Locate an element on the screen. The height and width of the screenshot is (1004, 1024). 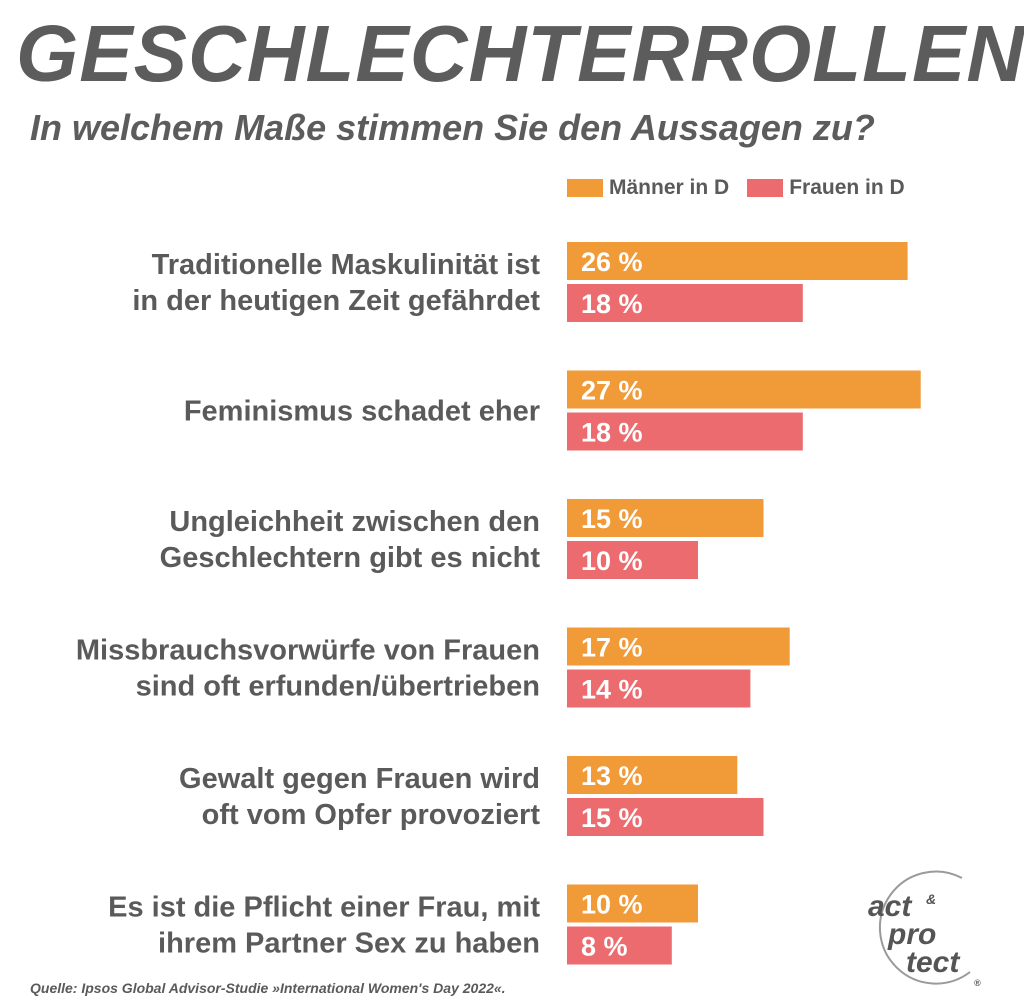
value-label-frauen: 15 % is located at coordinates (612, 818).